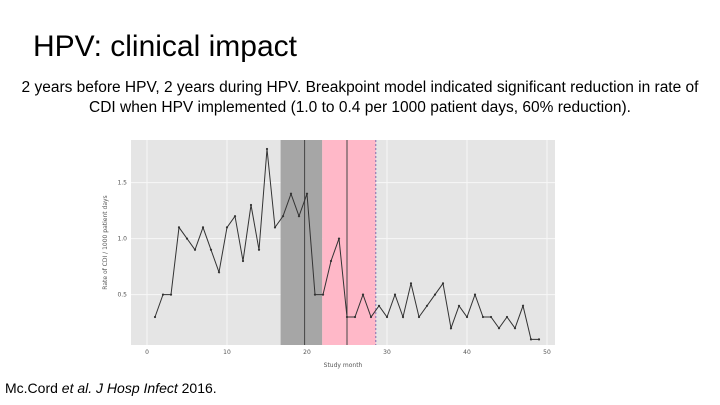 The image size is (720, 405). What do you see at coordinates (227, 352) in the screenshot?
I see `x-tick-label: 10` at bounding box center [227, 352].